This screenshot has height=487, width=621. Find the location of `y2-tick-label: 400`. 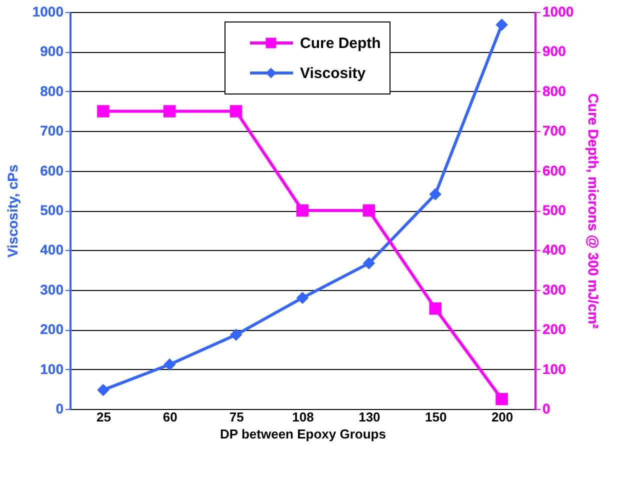

y2-tick-label: 400 is located at coordinates (554, 250).